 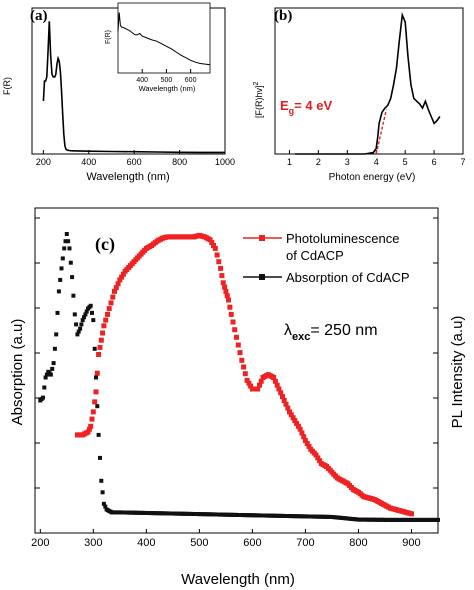 I want to click on panel-c-x-ticks: 200 300 400 500 600 700 800 900, so click(x=226, y=539).